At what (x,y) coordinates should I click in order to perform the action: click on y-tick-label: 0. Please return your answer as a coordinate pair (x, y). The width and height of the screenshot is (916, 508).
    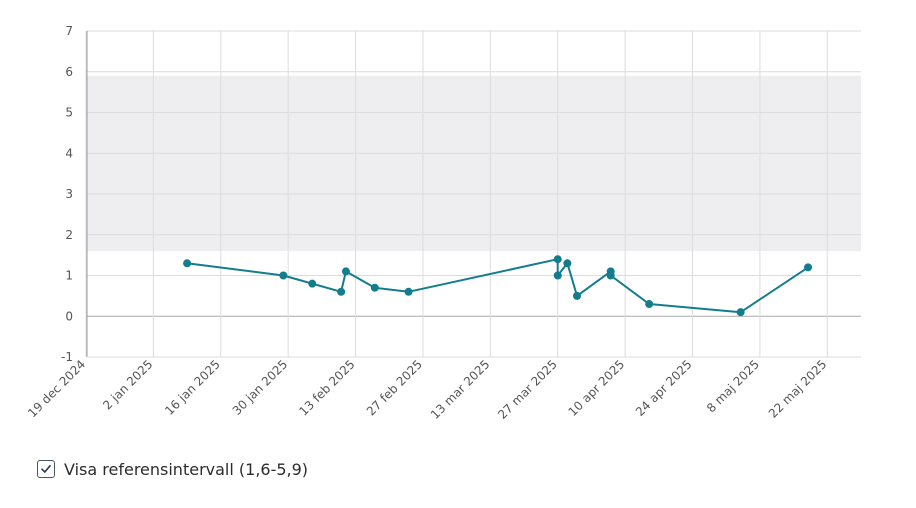
    Looking at the image, I should click on (69, 316).